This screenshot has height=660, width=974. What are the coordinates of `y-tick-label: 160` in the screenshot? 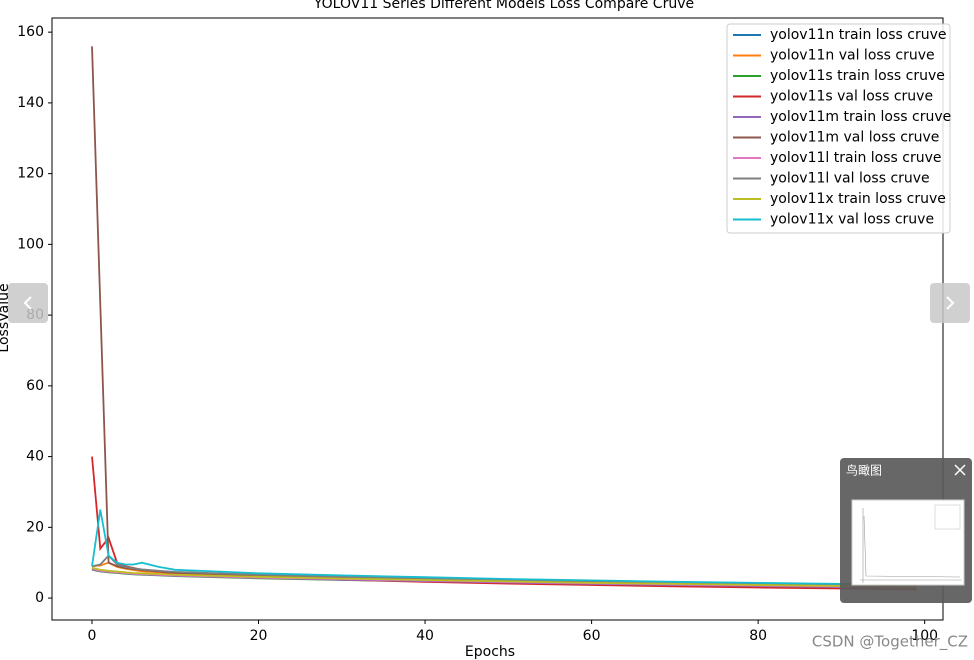 It's located at (30, 32).